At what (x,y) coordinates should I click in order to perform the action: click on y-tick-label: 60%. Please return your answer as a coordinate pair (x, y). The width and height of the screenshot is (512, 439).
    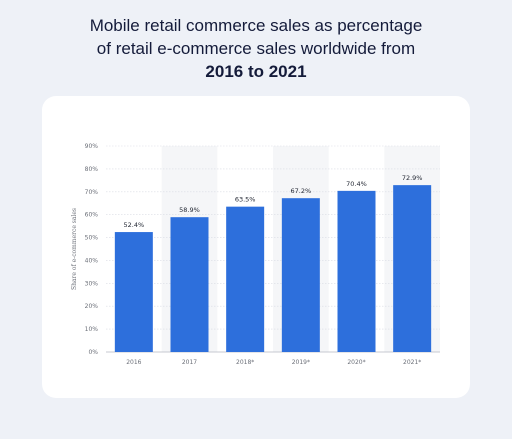
    Looking at the image, I should click on (92, 215).